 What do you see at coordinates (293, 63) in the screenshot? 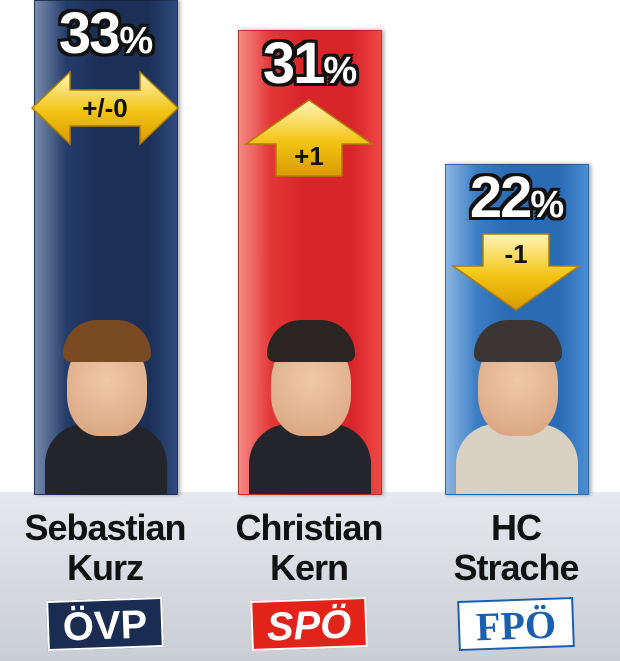
I see `percent-value-kern: 31` at bounding box center [293, 63].